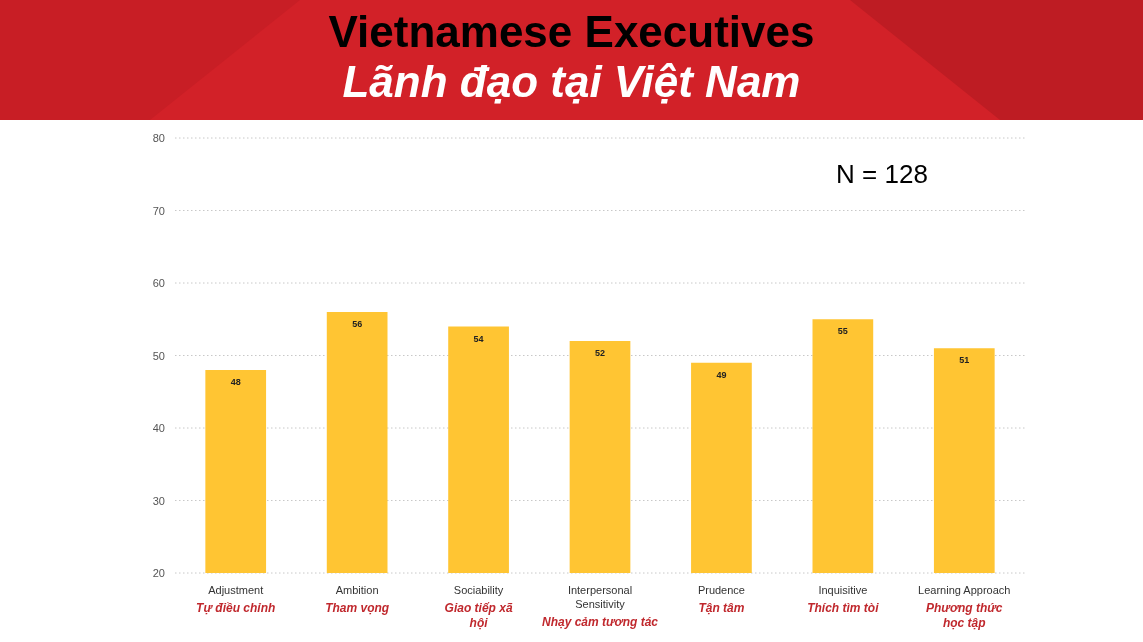 This screenshot has width=1143, height=642. I want to click on data-label: 55, so click(842, 331).